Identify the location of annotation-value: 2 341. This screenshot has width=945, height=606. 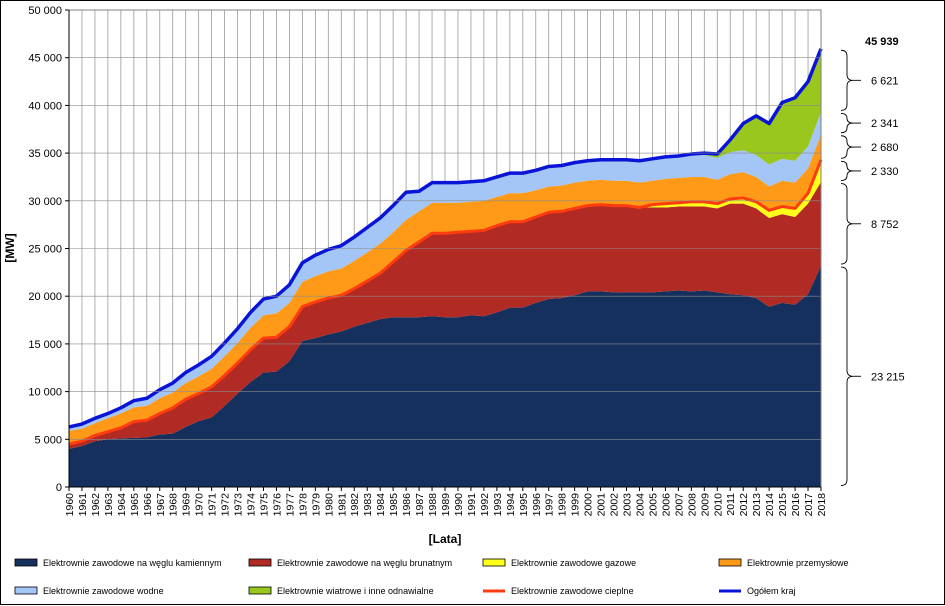
(885, 124).